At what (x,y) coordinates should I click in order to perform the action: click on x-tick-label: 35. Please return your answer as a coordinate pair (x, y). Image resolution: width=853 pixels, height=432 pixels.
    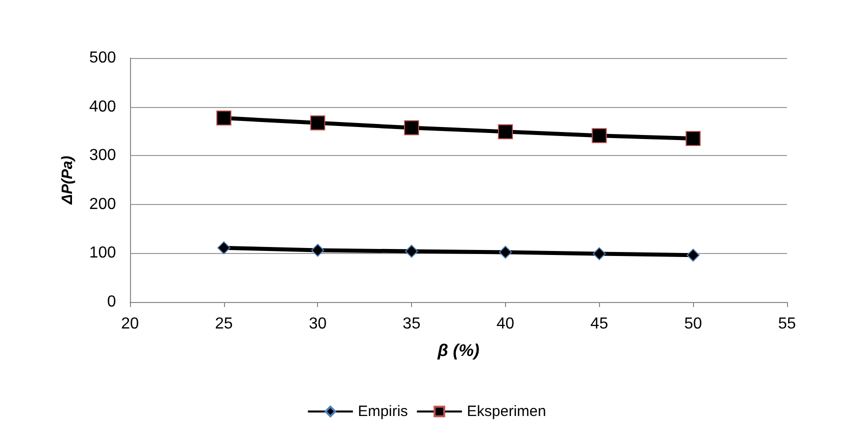
    Looking at the image, I should click on (411, 324).